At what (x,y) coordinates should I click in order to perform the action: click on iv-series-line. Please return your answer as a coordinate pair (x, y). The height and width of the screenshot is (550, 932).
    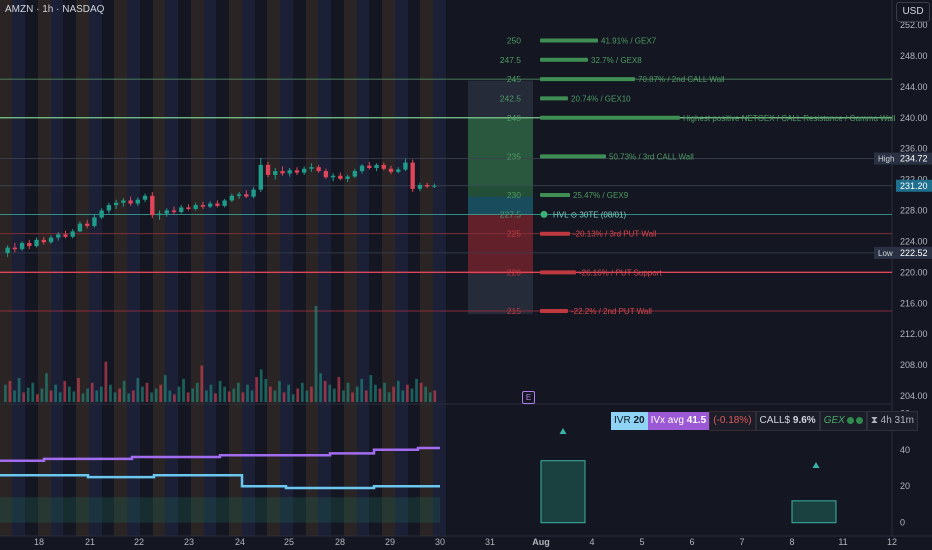
    Looking at the image, I should click on (220, 454).